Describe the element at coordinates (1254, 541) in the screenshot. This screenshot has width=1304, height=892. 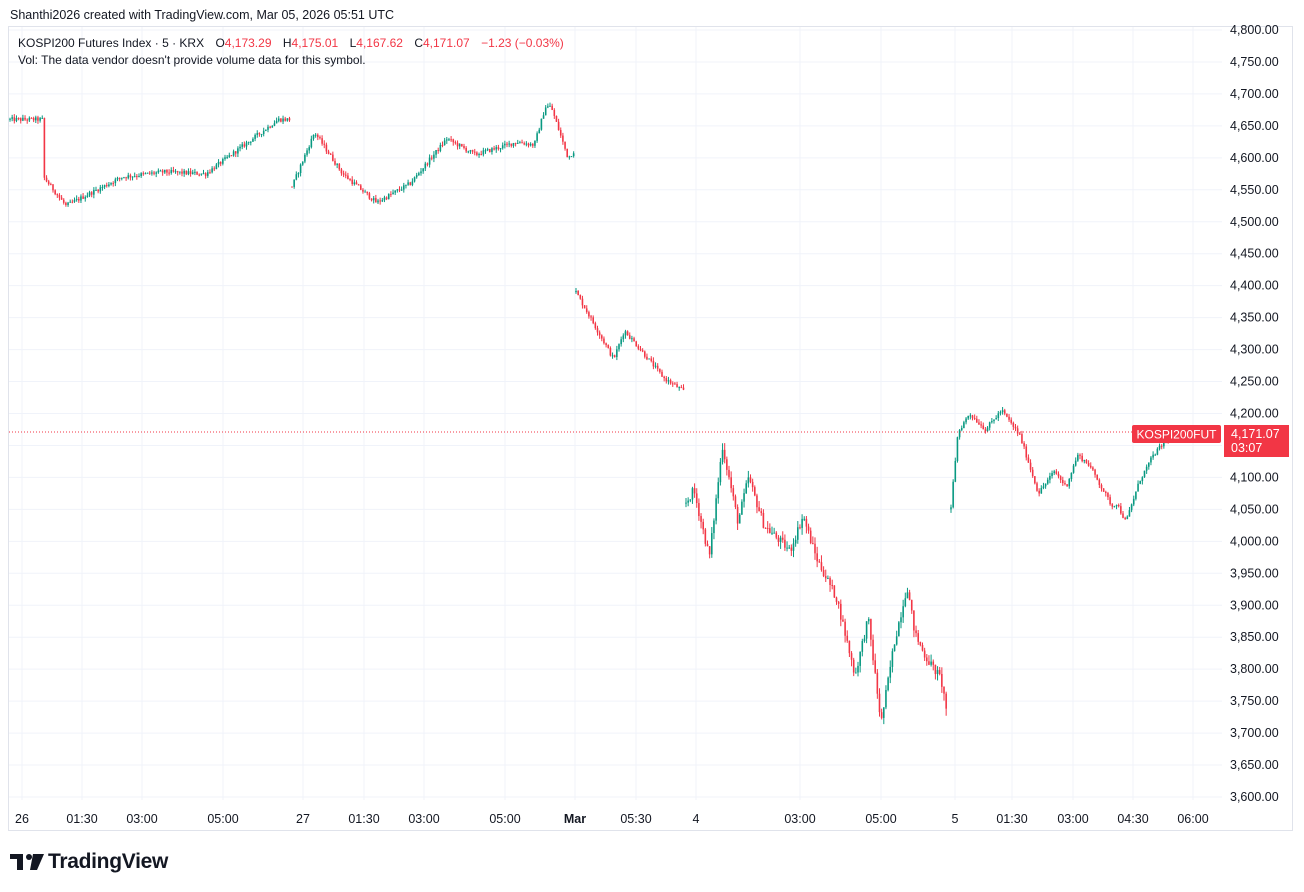
I see `y-tick-label: 4,000.00` at that location.